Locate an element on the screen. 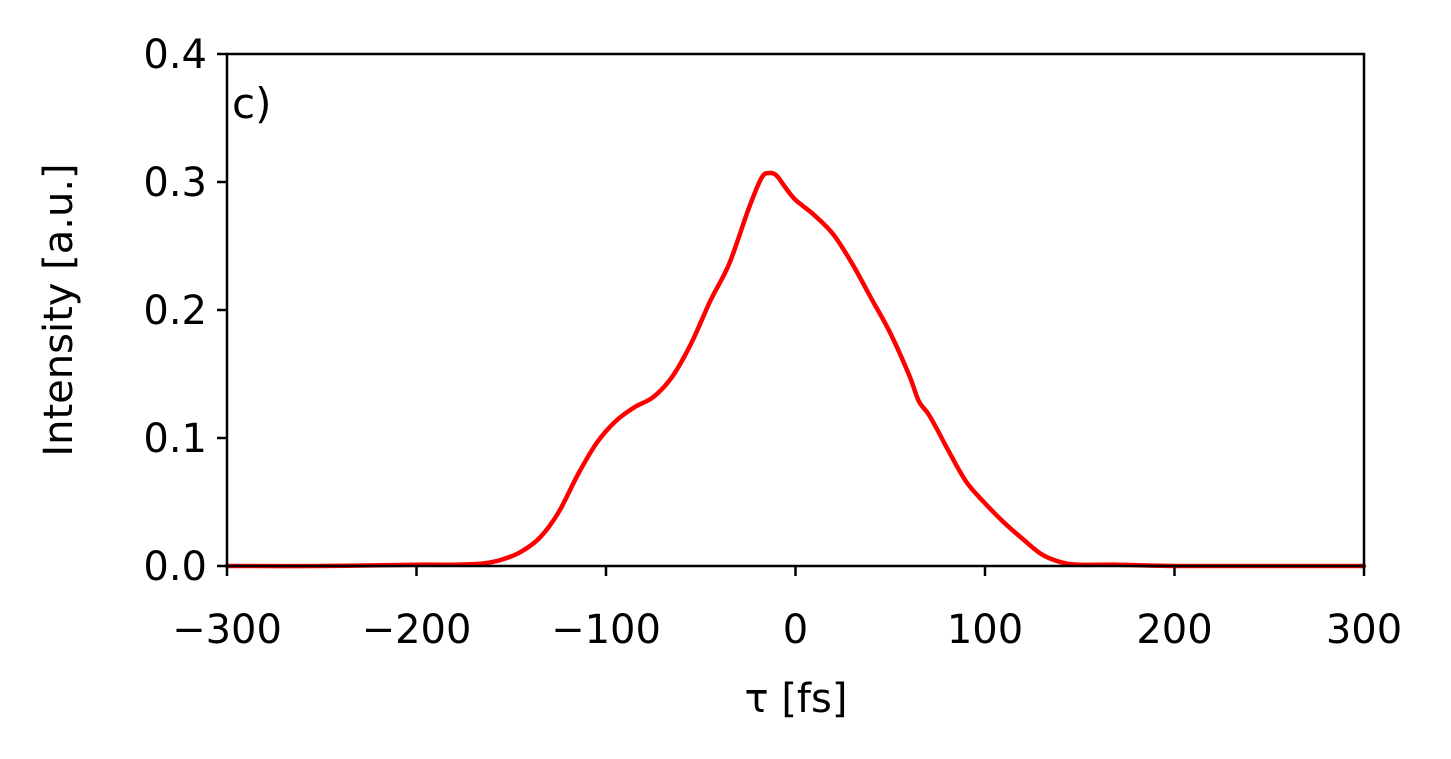 The height and width of the screenshot is (759, 1451). y-tick-label: 0.3 is located at coordinates (175, 183).